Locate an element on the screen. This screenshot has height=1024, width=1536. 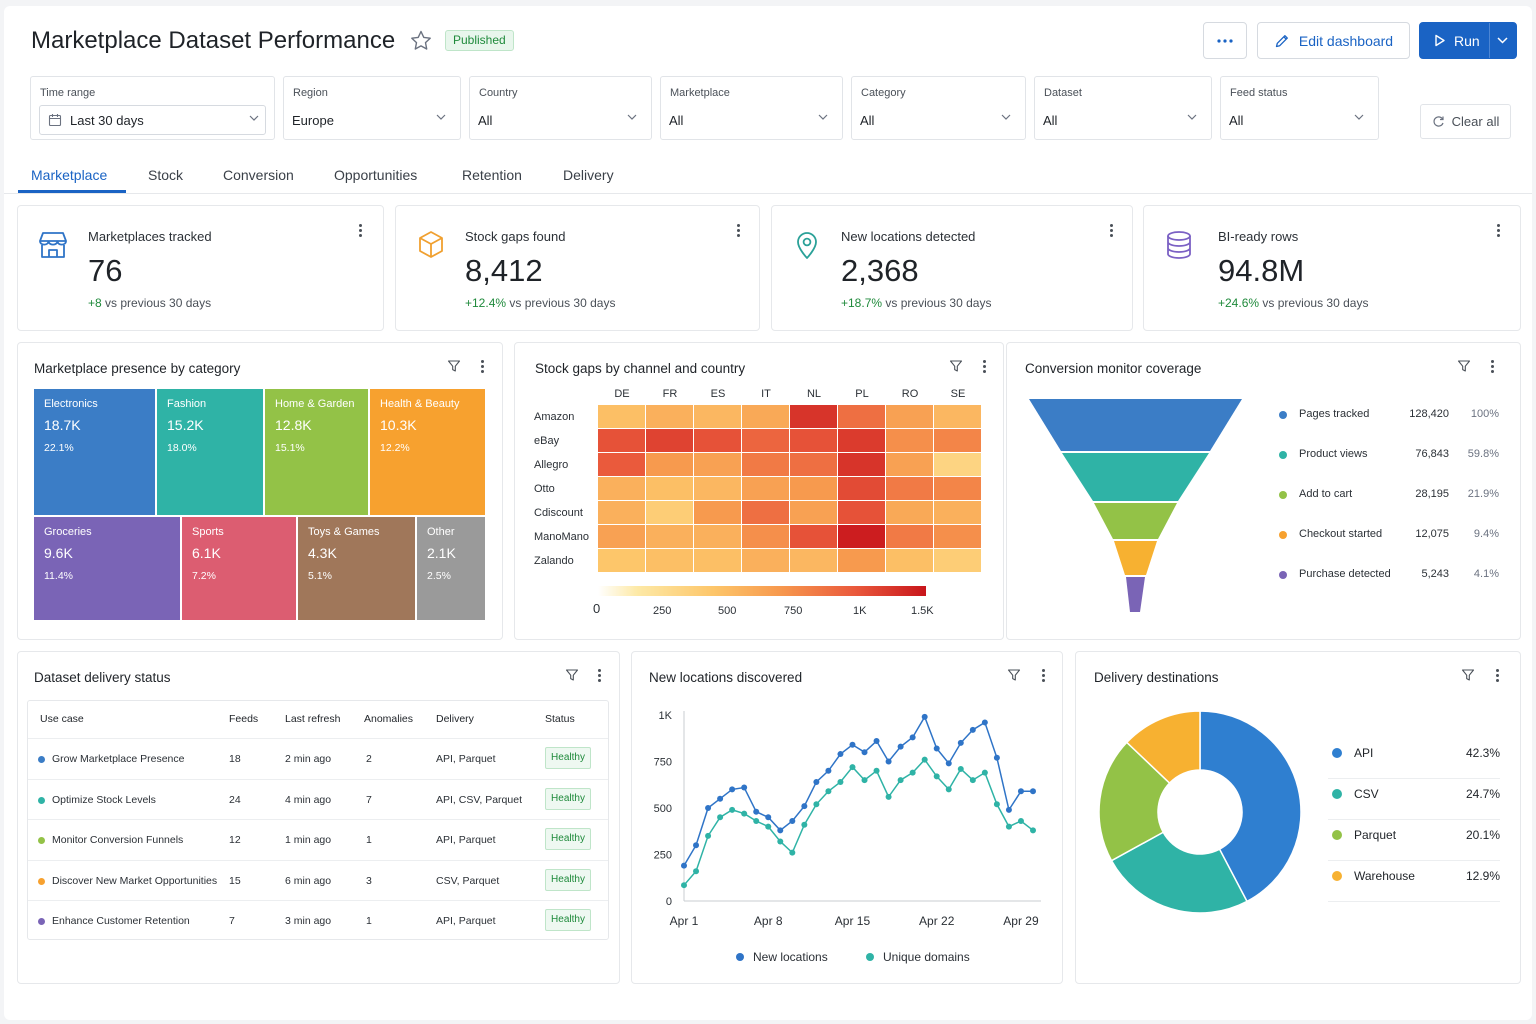
funnel-stage-pages-tracked is located at coordinates (1135, 425).